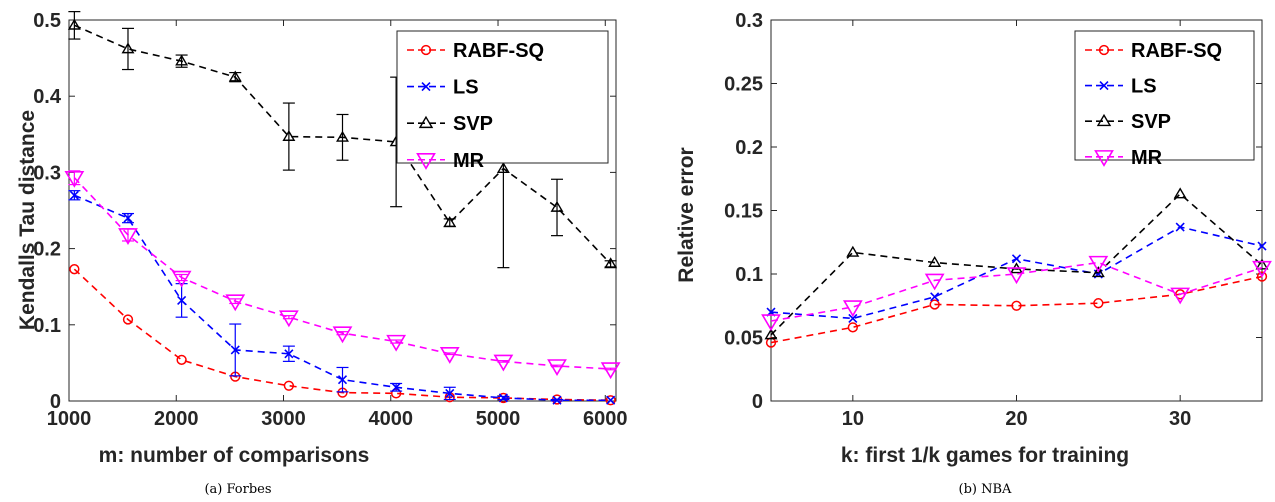 This screenshot has width=1275, height=502. Describe the element at coordinates (47, 173) in the screenshot. I see `ytick-label-forbes: 0.3` at that location.